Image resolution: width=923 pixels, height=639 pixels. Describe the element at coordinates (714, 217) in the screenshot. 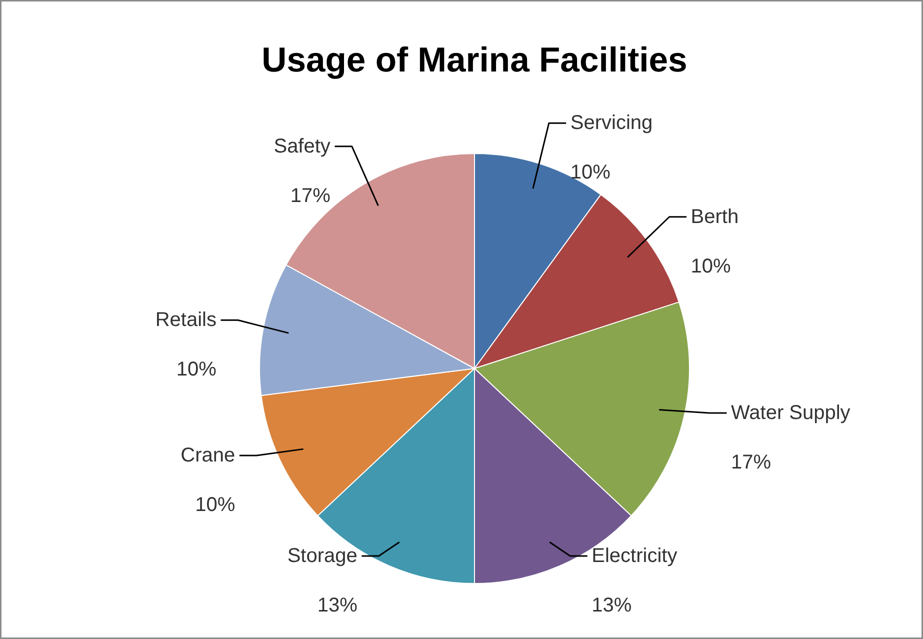

I see `slice-label: Berth` at that location.